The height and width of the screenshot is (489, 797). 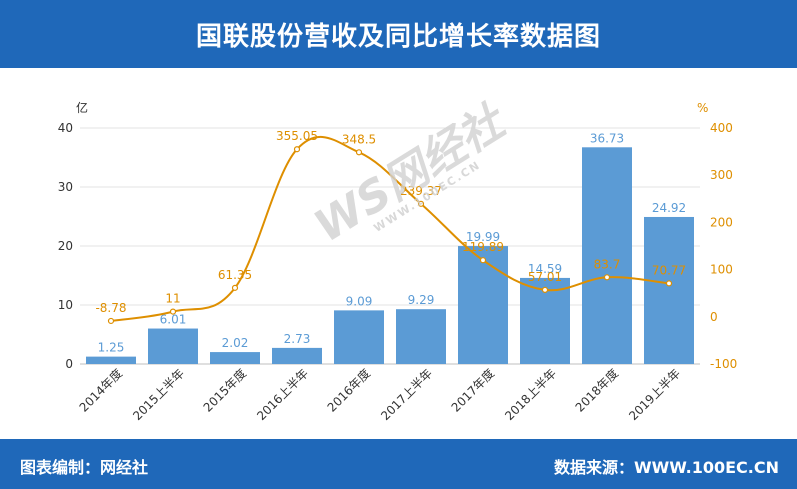 What do you see at coordinates (65, 128) in the screenshot?
I see `y-left-tick-label: 40` at bounding box center [65, 128].